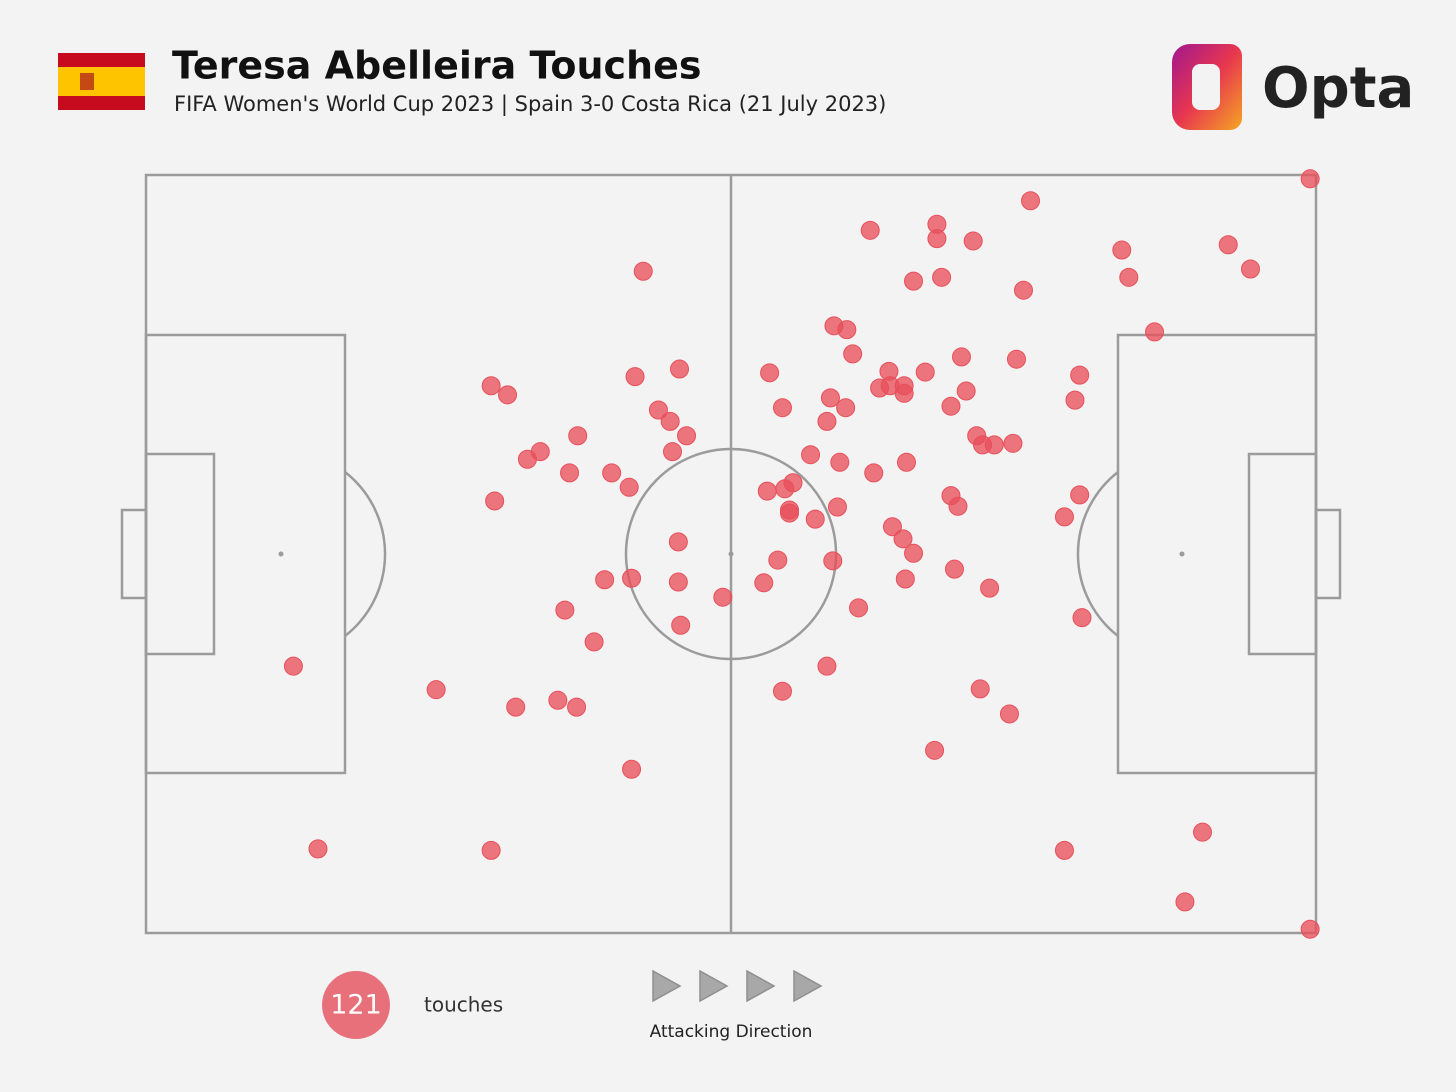 This screenshot has width=1456, height=1092. I want to click on logo-text: Opta, so click(1338, 88).